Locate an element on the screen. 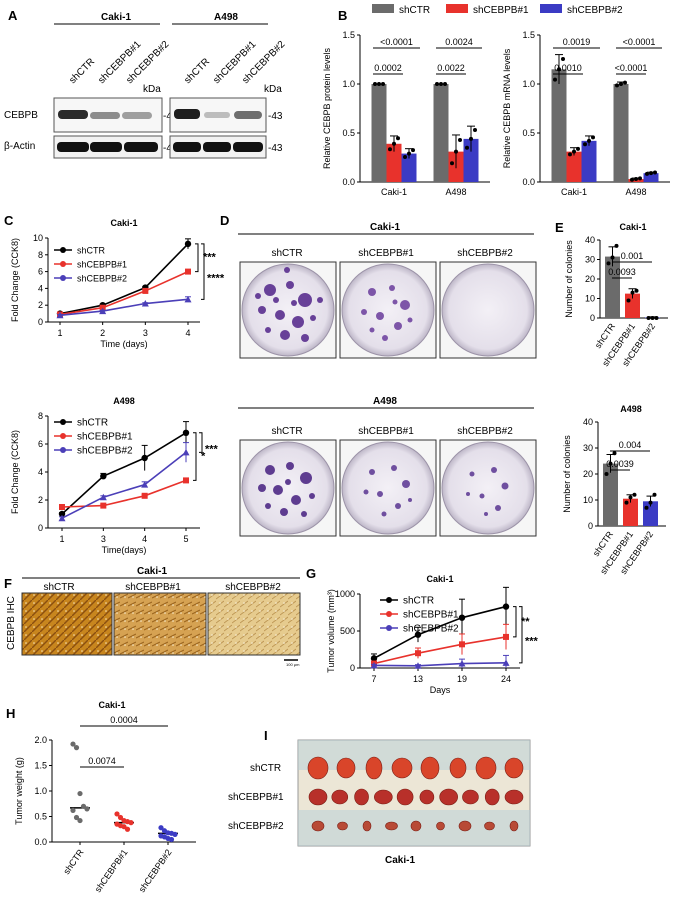  ihc-side-label: CEBPB IHC is located at coordinates (11, 623).